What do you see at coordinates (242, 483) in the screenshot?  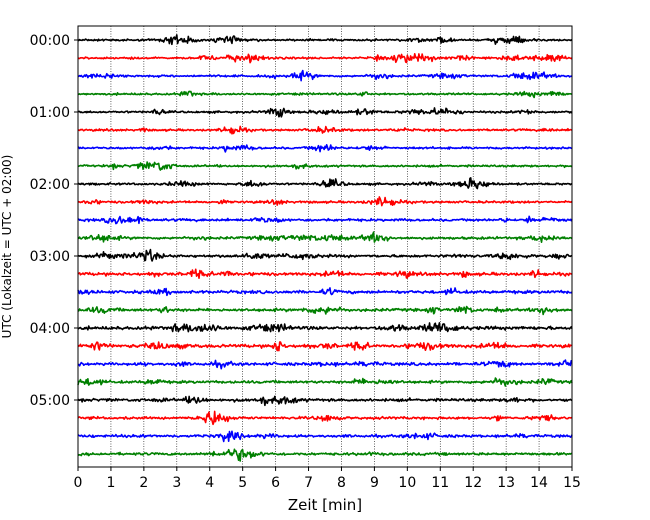 I see `x-tick-label: 5` at bounding box center [242, 483].